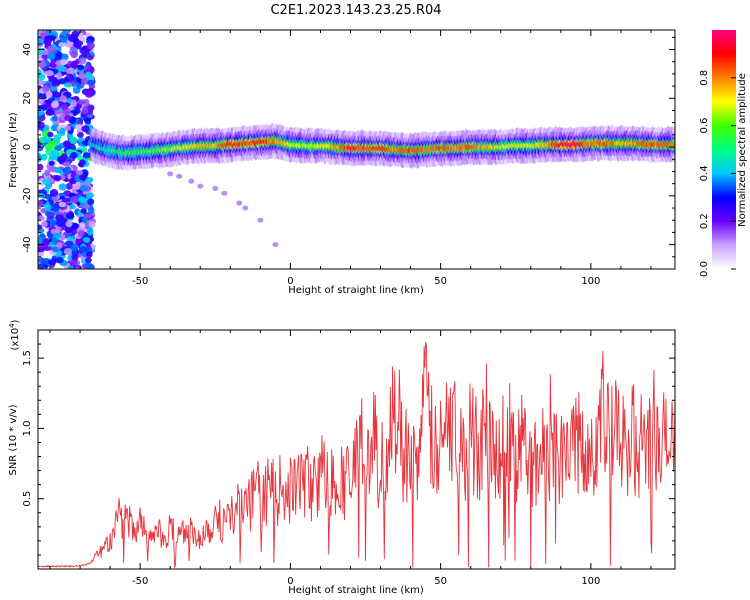  I want to click on colorbar-tick-label: 0.6, so click(704, 126).